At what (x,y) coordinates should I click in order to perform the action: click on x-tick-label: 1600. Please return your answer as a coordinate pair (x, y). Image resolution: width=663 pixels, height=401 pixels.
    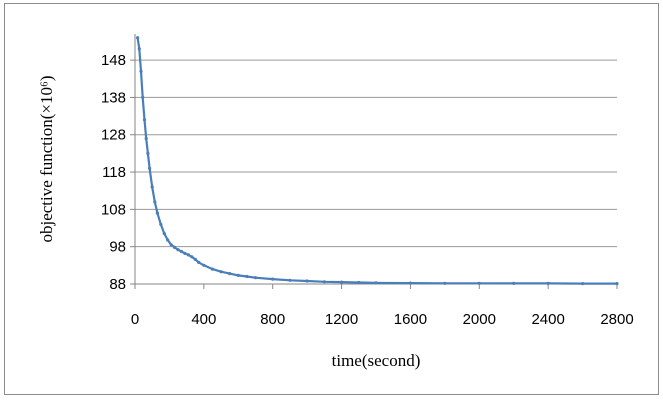
    Looking at the image, I should click on (410, 319).